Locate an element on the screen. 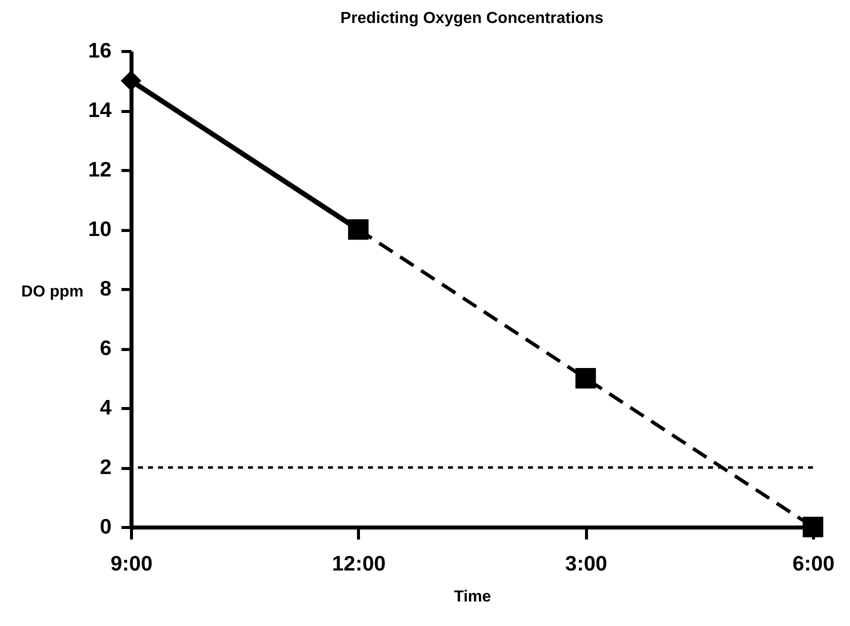 The height and width of the screenshot is (626, 850). y-tick-label: 4 is located at coordinates (106, 408).